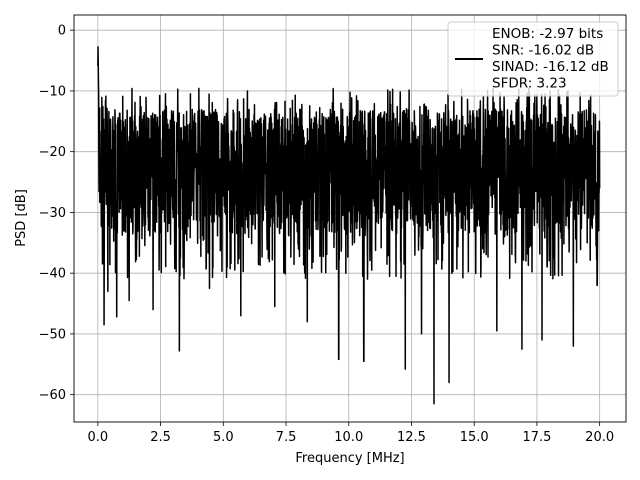  What do you see at coordinates (21, 218) in the screenshot?
I see `y-axis-label: PSD [dB]` at bounding box center [21, 218].